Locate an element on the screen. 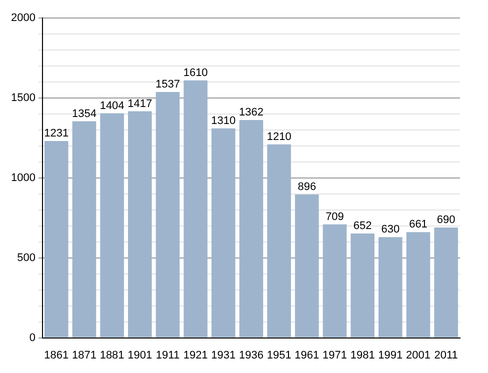  x-tick-label: 1861 is located at coordinates (56, 355).